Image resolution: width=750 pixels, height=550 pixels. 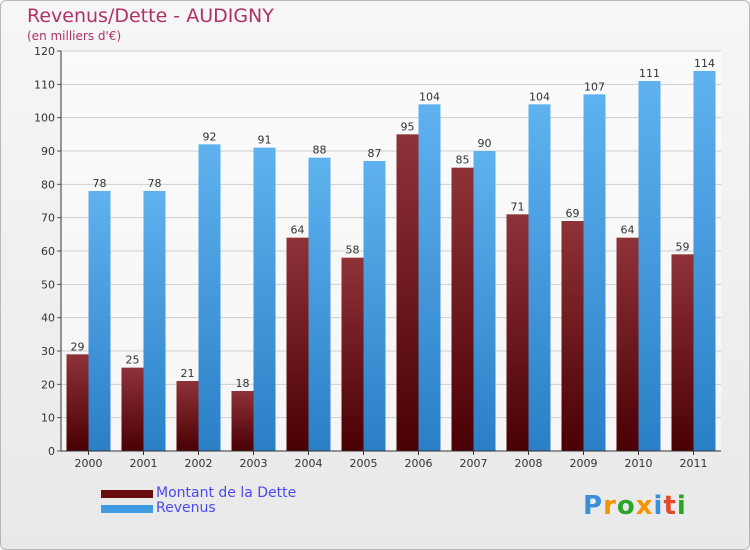 I want to click on x-tick-label: 2000, so click(x=89, y=463).